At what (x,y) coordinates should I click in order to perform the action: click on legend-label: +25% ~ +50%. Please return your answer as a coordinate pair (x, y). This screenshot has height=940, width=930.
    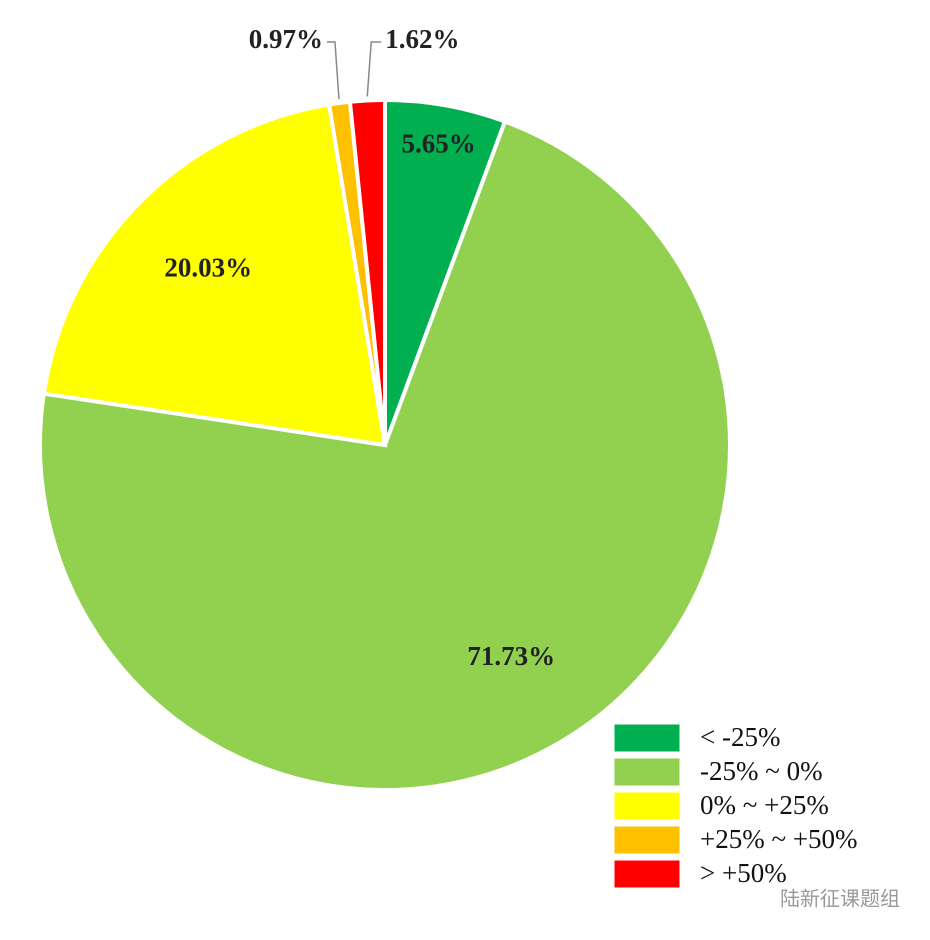
    Looking at the image, I should click on (779, 839).